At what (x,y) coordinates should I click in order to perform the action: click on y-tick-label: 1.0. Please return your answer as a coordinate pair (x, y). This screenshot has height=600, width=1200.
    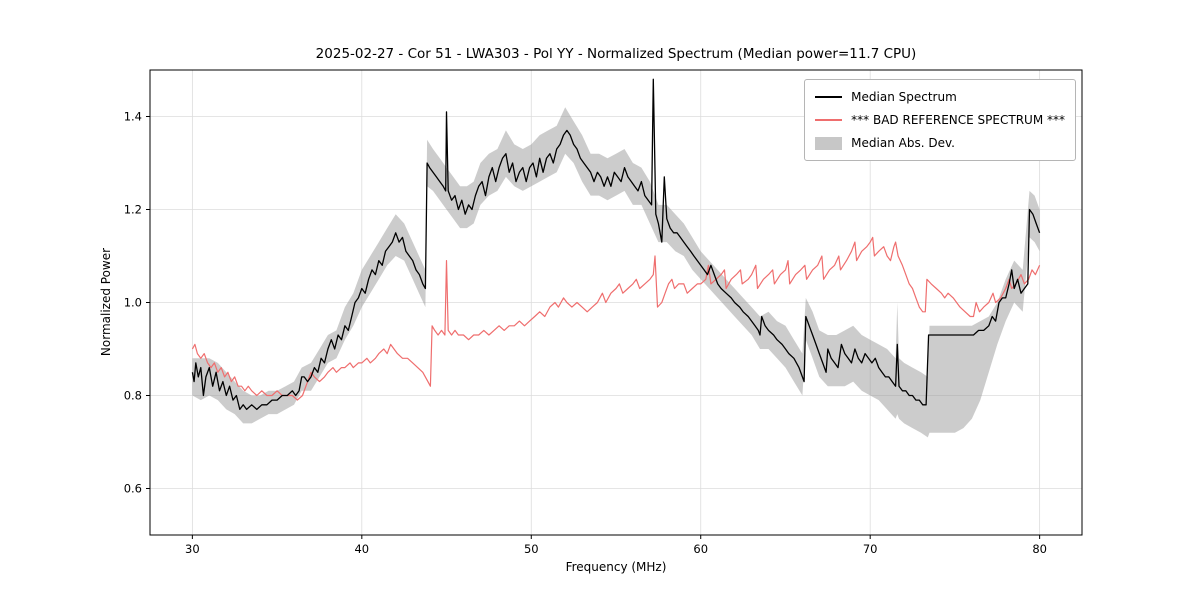
    Looking at the image, I should click on (133, 303).